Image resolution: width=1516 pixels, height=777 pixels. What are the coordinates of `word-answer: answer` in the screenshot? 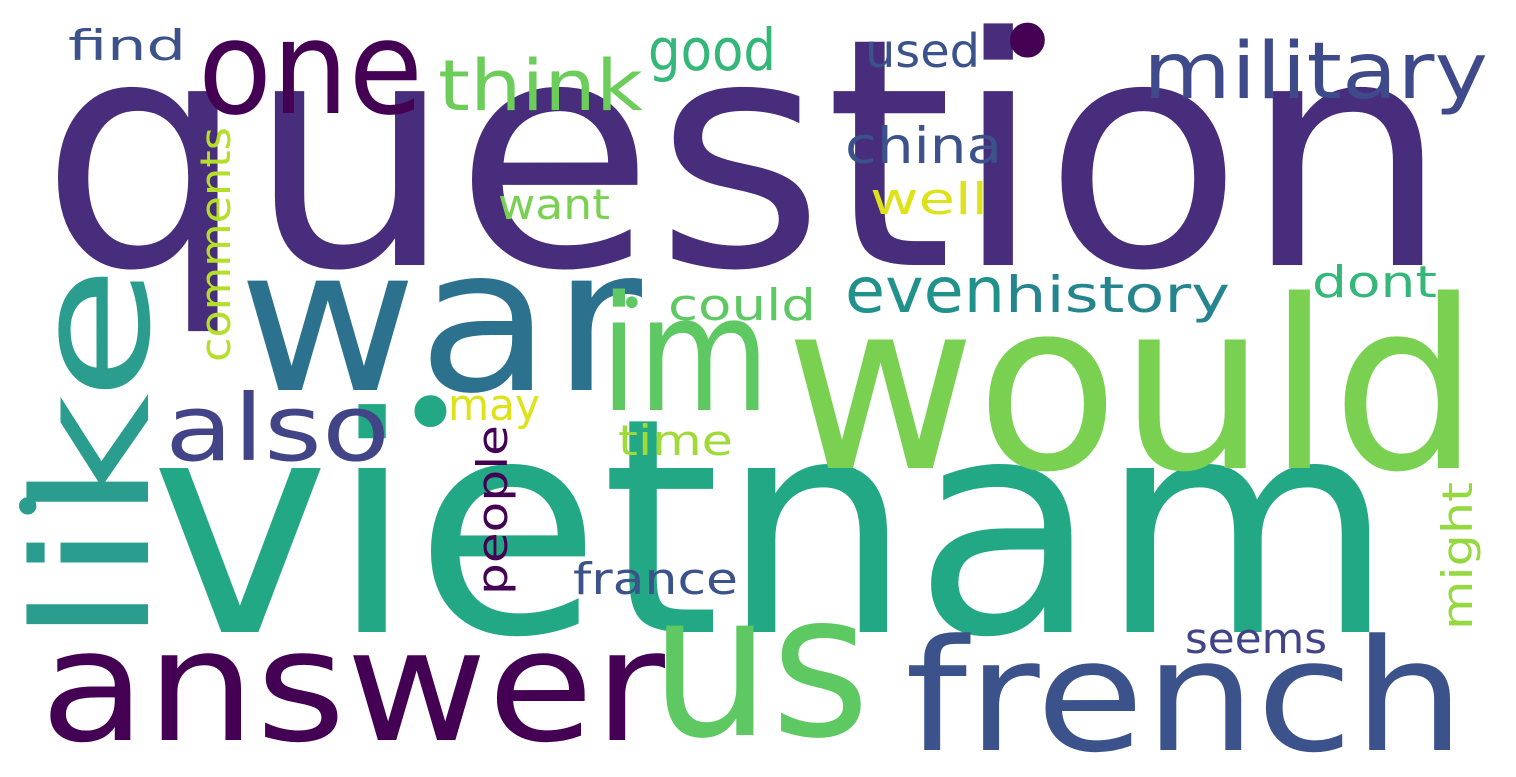 It's located at (352, 686).